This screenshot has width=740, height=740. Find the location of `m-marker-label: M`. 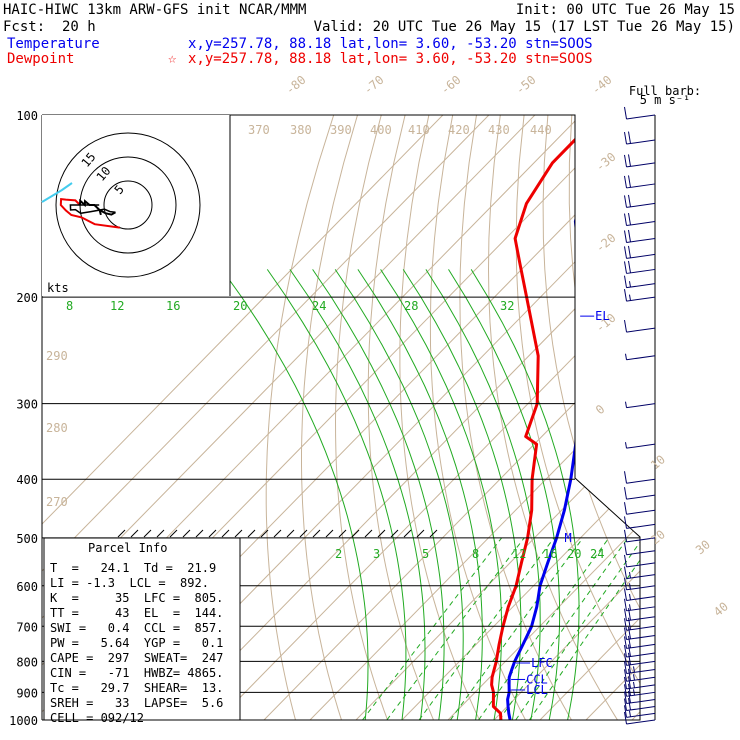

m-marker-label: M is located at coordinates (568, 538).